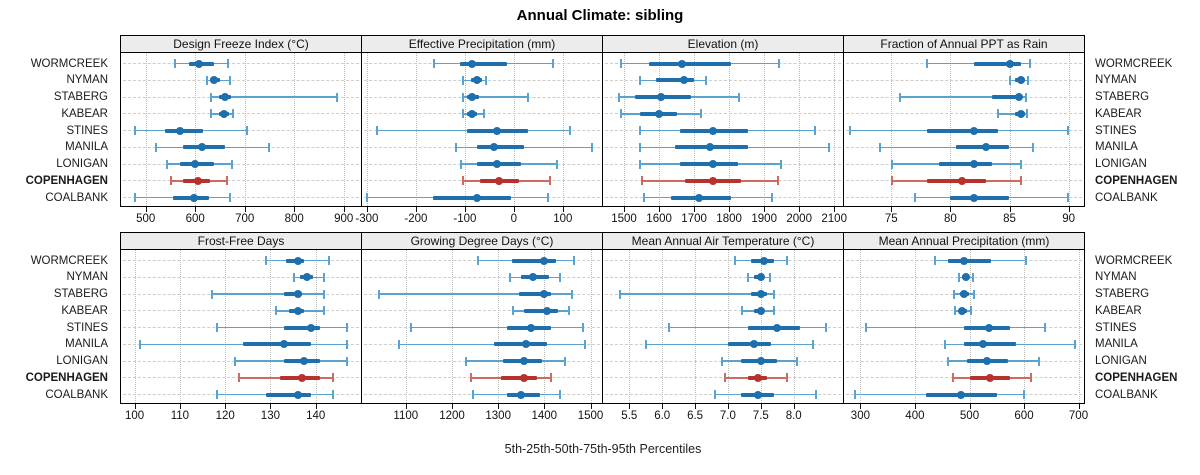 The image size is (1200, 475). Describe the element at coordinates (799, 219) in the screenshot. I see `axis-tick-label: 2000` at that location.